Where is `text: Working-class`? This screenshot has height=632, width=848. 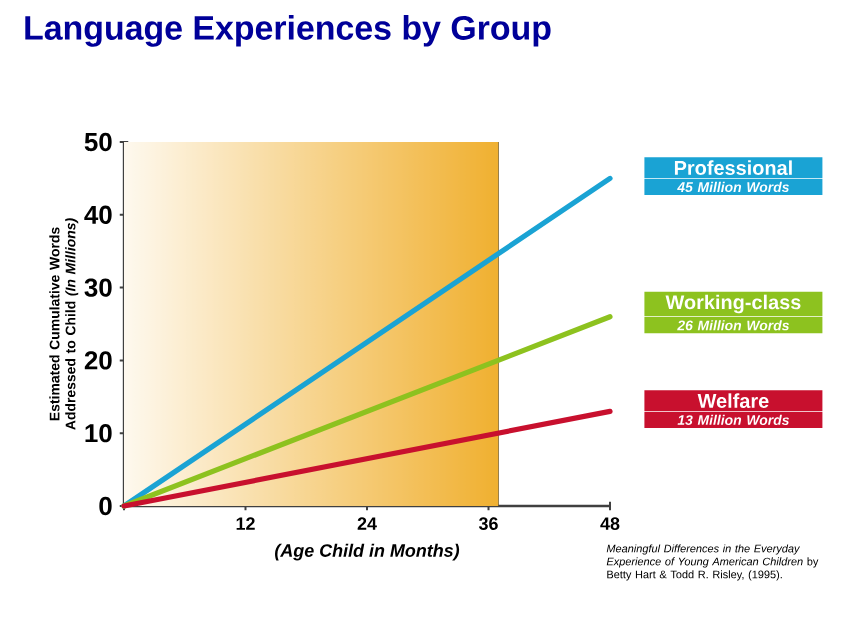
text: Working-class is located at coordinates (733, 304).